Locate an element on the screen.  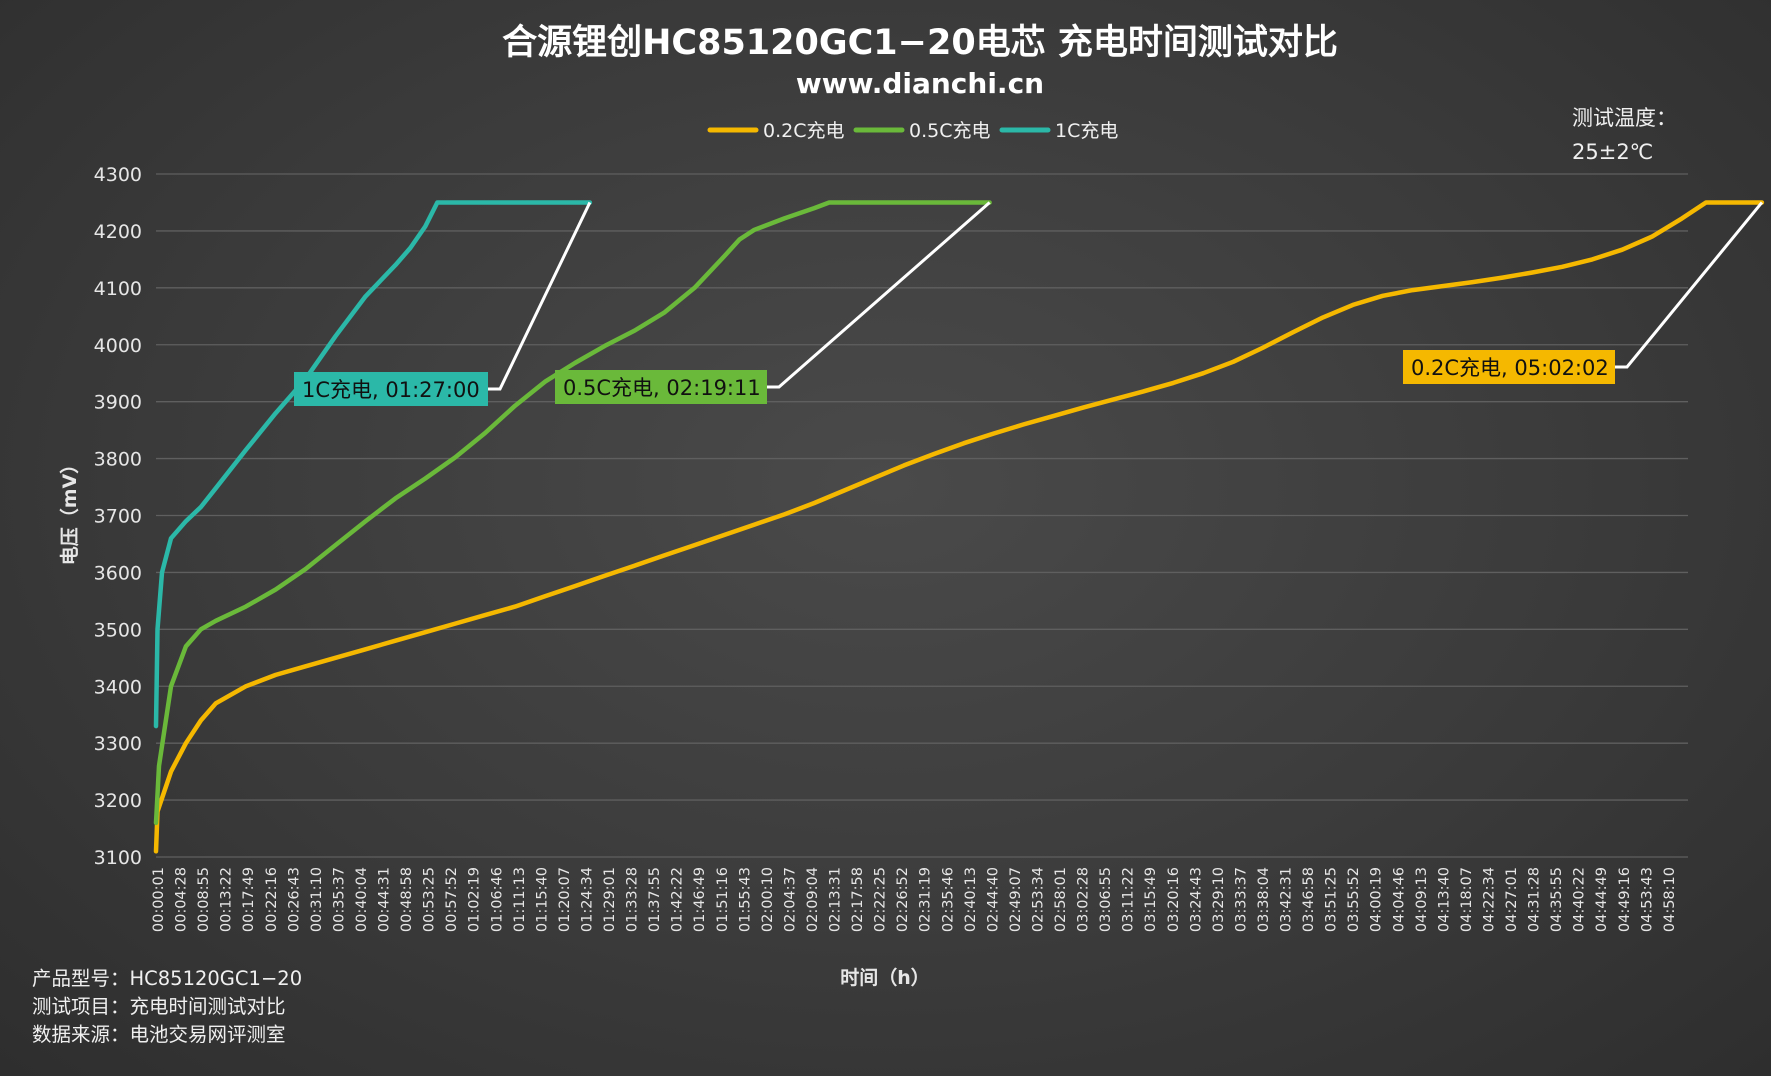
x-tick-label: 01:20:07 is located at coordinates (565, 899).